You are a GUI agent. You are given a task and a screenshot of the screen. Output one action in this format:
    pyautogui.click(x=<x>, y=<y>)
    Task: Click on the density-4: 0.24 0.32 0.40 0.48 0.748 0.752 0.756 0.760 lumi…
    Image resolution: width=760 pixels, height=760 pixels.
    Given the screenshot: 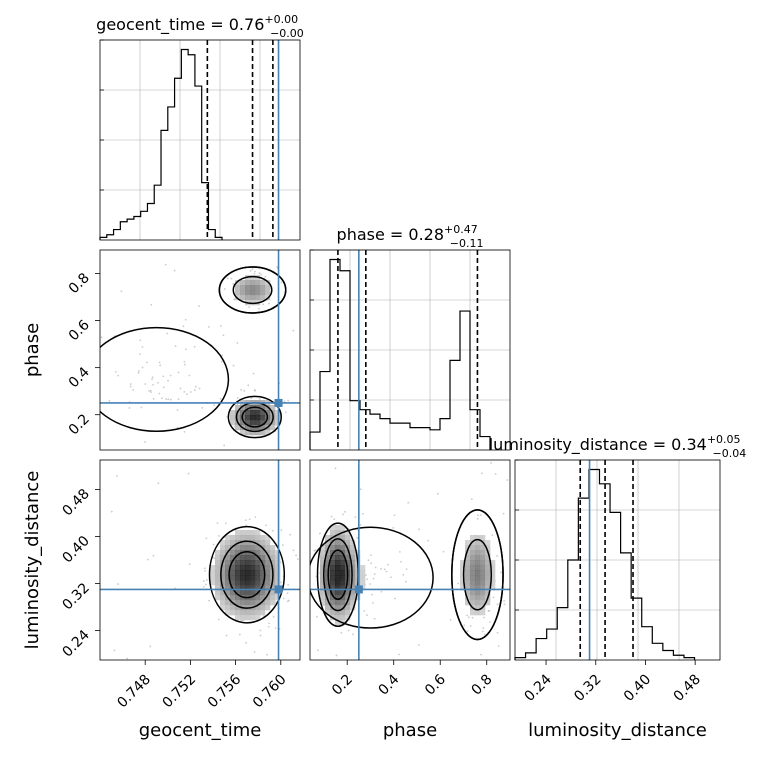 What is the action you would take?
    pyautogui.click(x=161, y=600)
    